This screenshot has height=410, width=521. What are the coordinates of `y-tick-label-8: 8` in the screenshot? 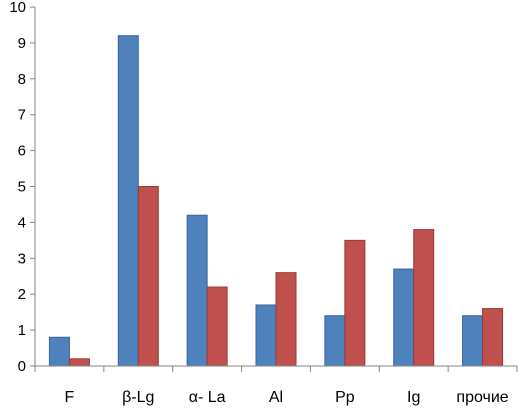 It's located at (22, 79).